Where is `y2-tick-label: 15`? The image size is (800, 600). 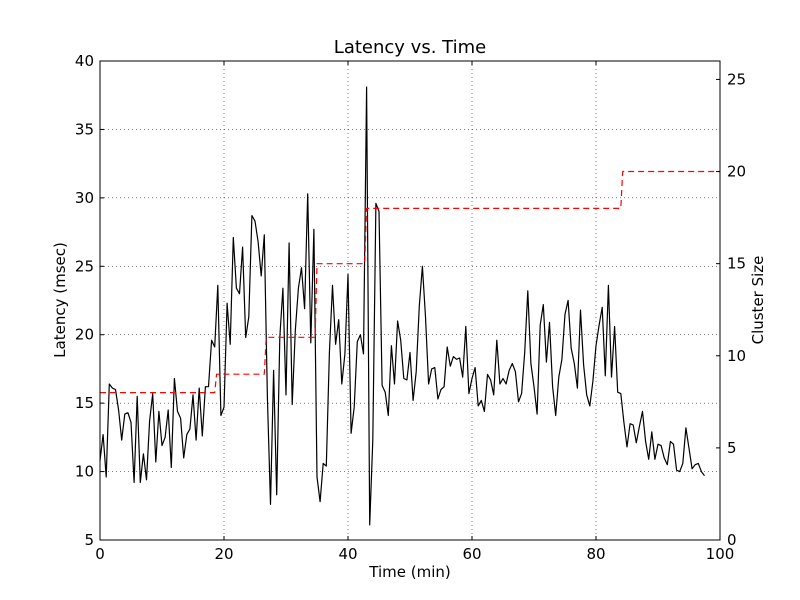
y2-tick-label: 15 is located at coordinates (736, 264).